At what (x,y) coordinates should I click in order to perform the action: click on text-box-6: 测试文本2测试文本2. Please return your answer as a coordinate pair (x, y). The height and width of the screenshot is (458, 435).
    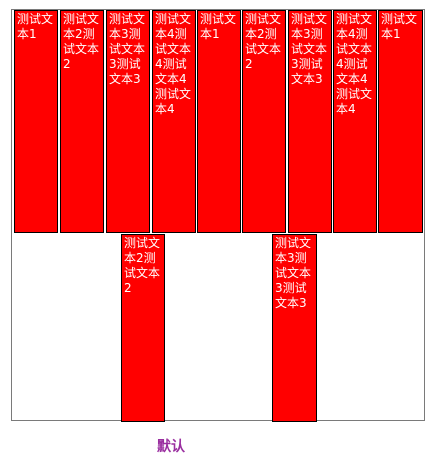
    Looking at the image, I should click on (264, 121).